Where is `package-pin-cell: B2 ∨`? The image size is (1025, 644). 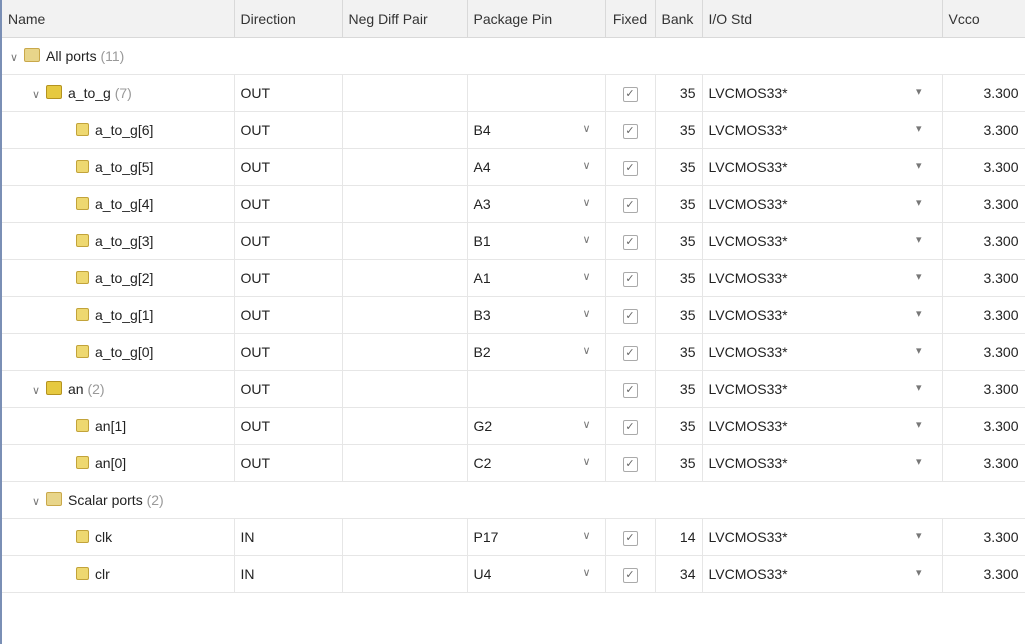 package-pin-cell: B2 ∨ is located at coordinates (536, 352).